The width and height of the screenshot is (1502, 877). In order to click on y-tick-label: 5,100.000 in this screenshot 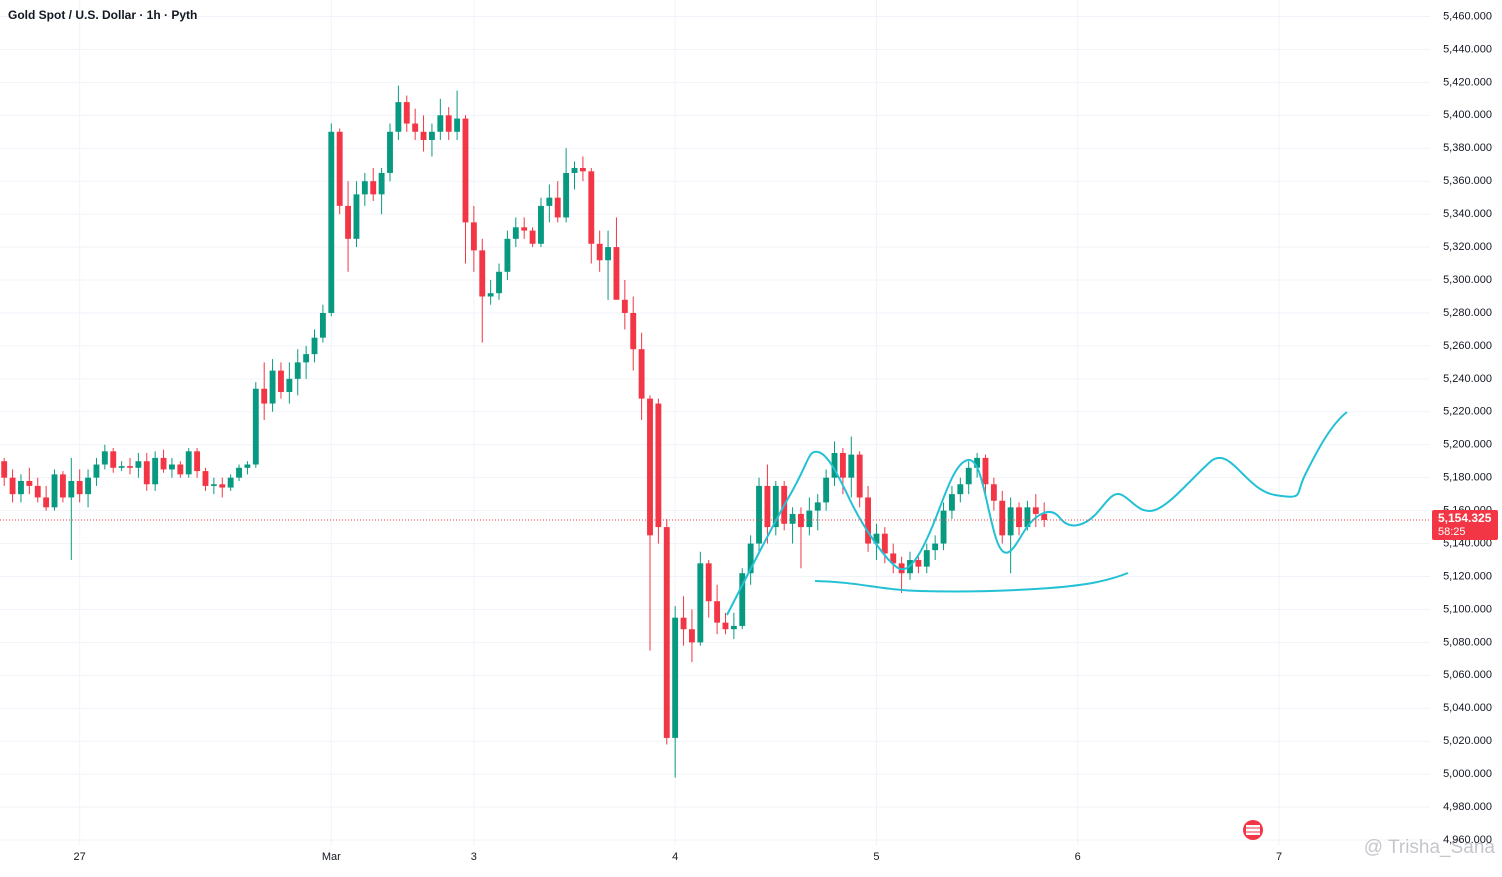, I will do `click(1467, 609)`.